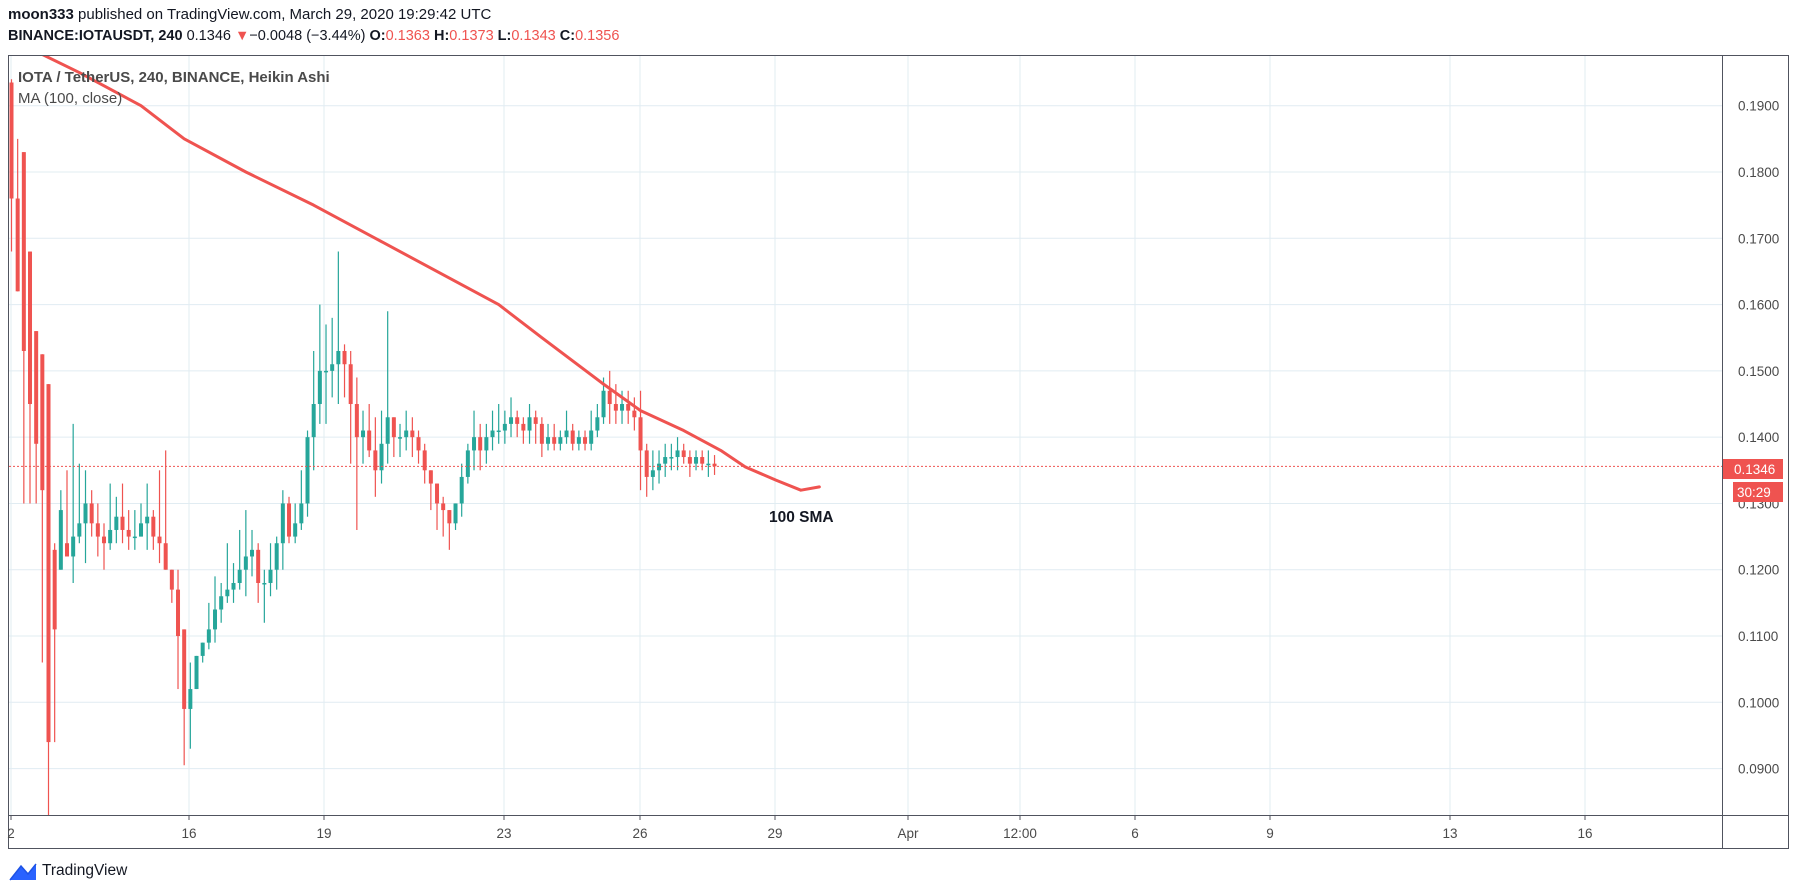 The image size is (1805, 894). Describe the element at coordinates (1754, 492) in the screenshot. I see `countdown-text: 30:29` at that location.